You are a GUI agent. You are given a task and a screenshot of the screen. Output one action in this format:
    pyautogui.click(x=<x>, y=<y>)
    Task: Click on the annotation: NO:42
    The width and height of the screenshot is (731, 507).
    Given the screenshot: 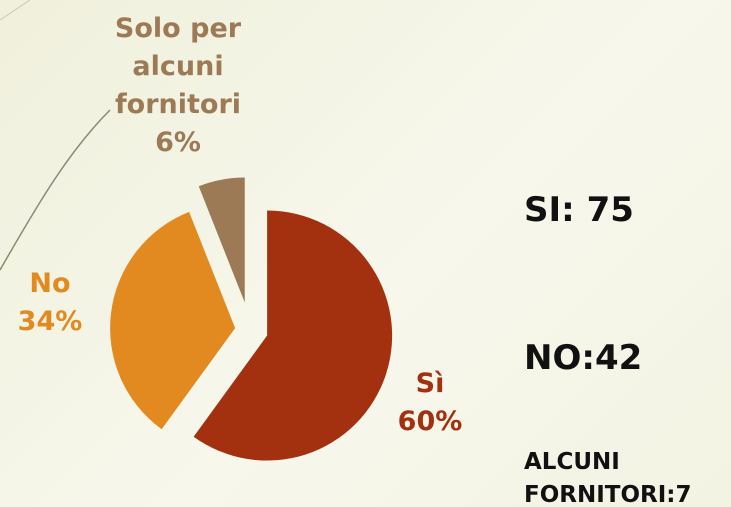 What is the action you would take?
    pyautogui.click(x=583, y=358)
    